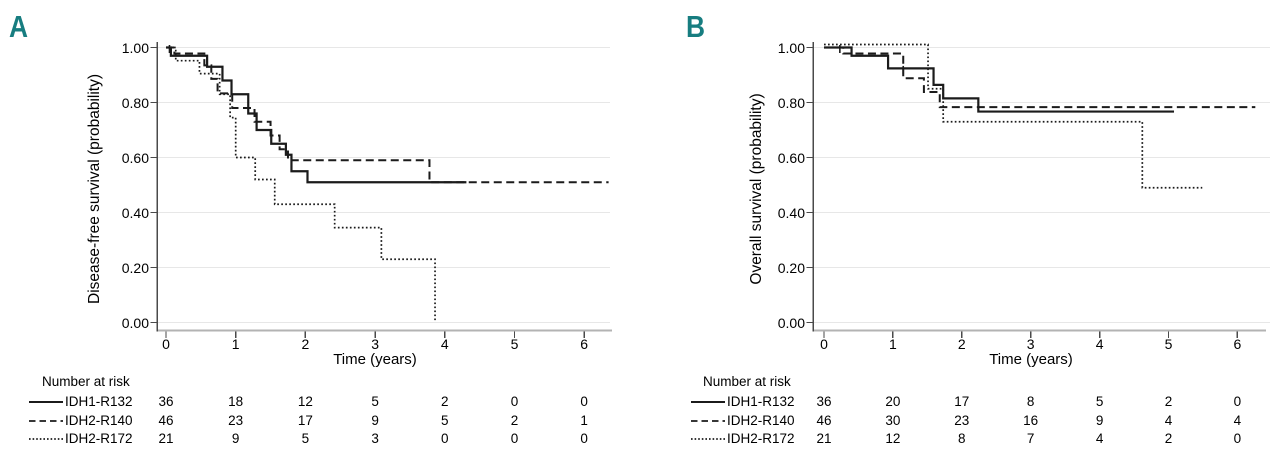 The image size is (1280, 457). I want to click on panel-a-y-tick-label: 0.40, so click(135, 212).